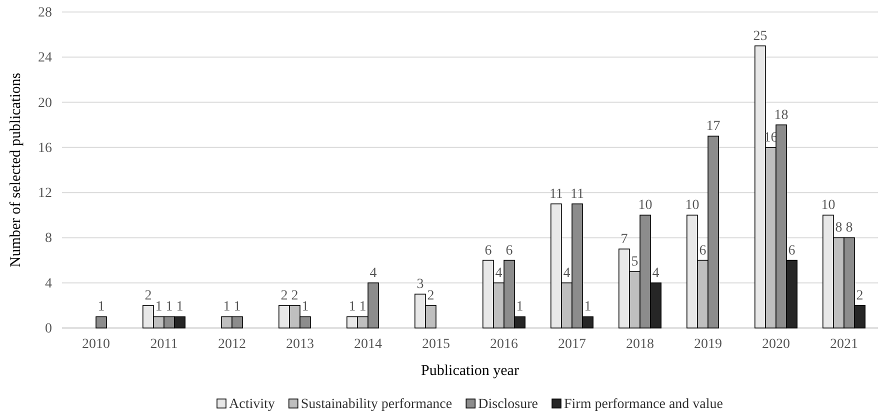 The image size is (888, 417). I want to click on x-tick-label: 2017, so click(572, 344).